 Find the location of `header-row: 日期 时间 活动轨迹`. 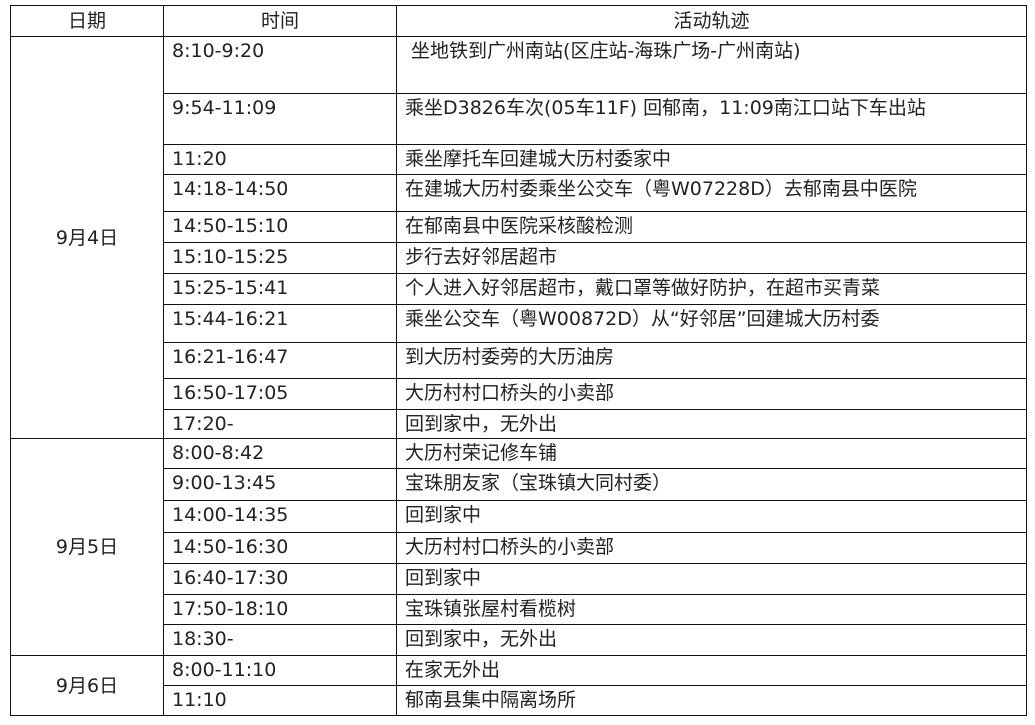

header-row: 日期 时间 活动轨迹 is located at coordinates (518, 21).